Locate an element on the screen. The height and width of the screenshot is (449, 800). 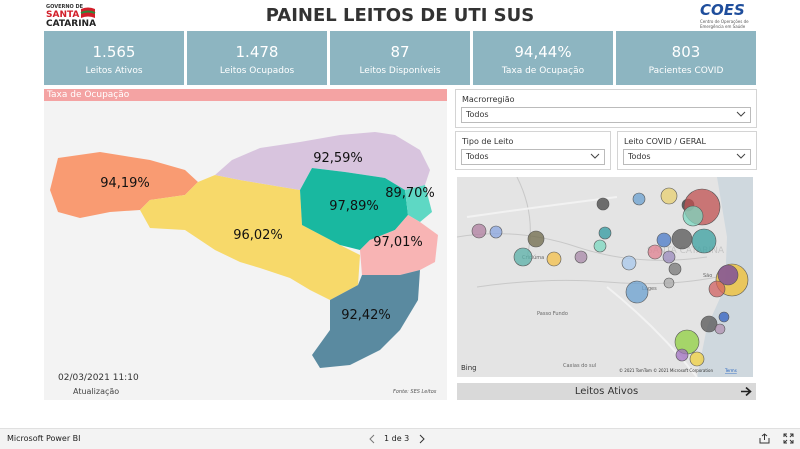
kpi-card: 94,44% Taxa de Ocupação is located at coordinates (543, 58).